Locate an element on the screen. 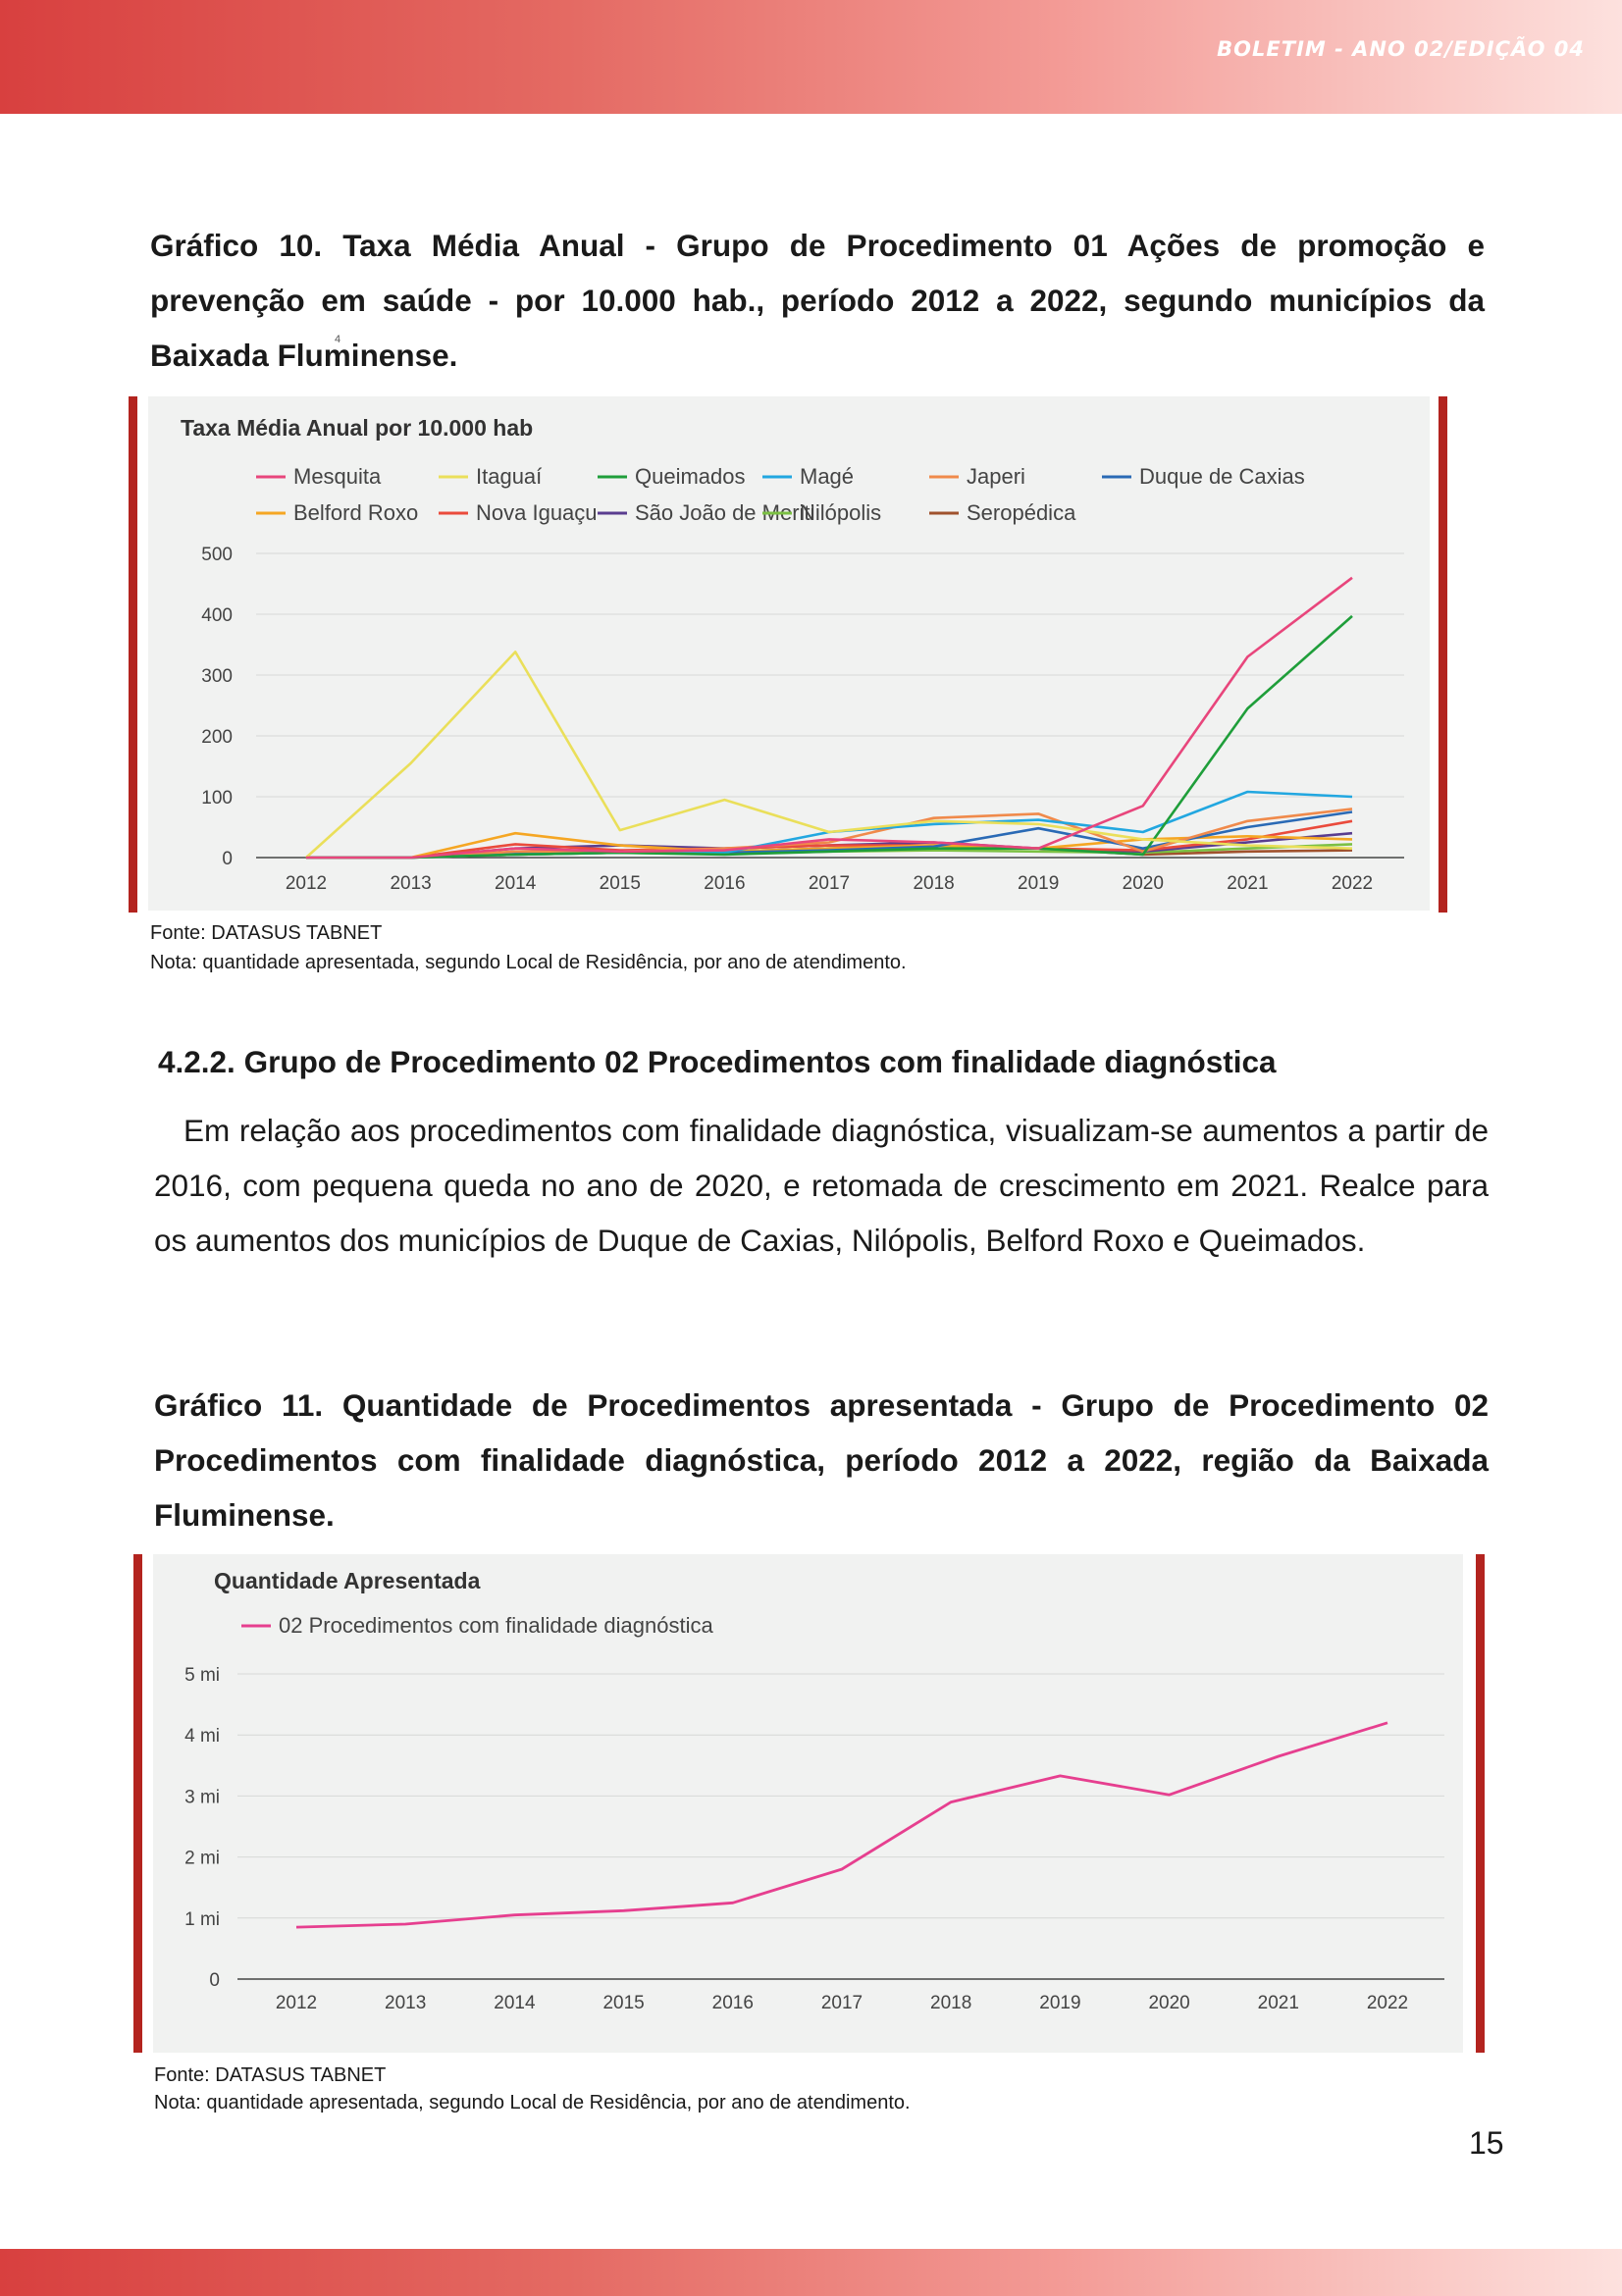 The height and width of the screenshot is (2296, 1622). figure11-left-bar is located at coordinates (137, 1803).